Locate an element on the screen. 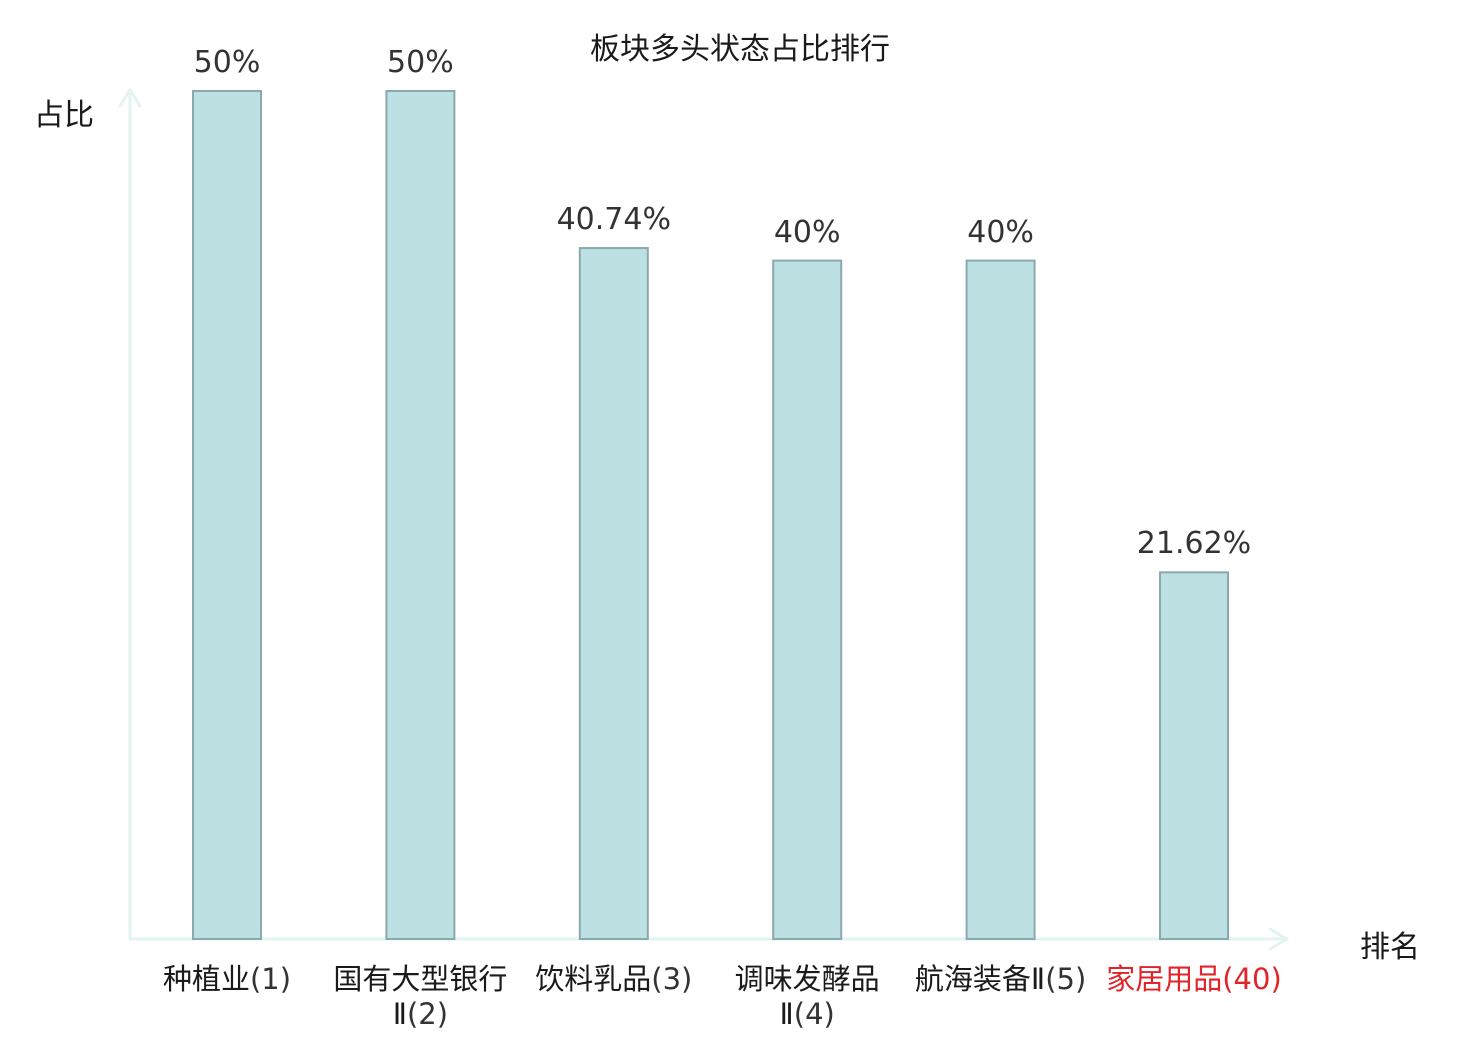 The height and width of the screenshot is (1040, 1480). bar-value-label: 40.74% is located at coordinates (613, 220).